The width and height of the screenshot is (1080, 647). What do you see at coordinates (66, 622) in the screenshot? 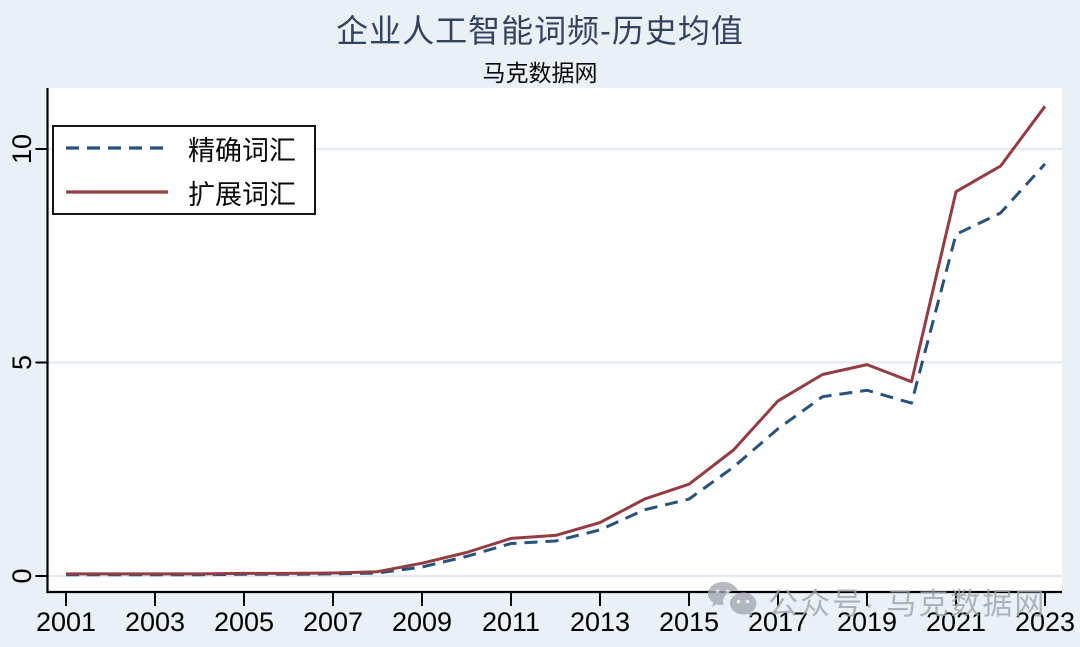
I see `x-tick-label: 2001` at bounding box center [66, 622].